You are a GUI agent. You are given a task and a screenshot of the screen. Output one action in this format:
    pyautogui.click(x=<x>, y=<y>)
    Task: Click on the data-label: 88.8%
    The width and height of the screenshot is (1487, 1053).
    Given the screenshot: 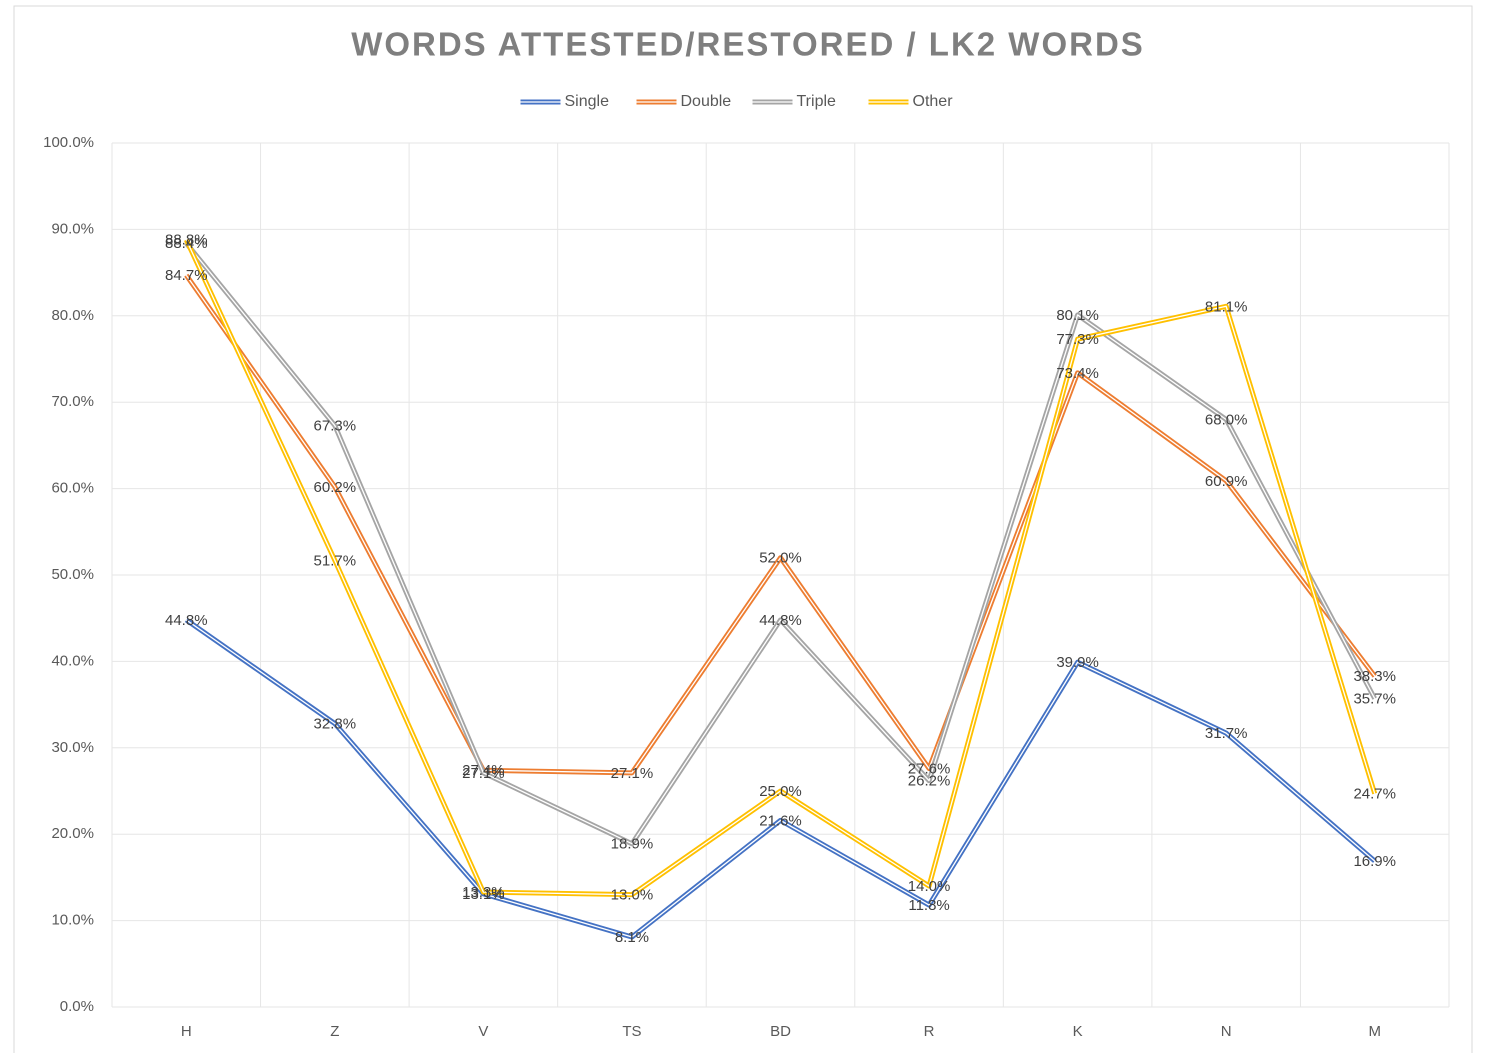 What is the action you would take?
    pyautogui.click(x=186, y=240)
    